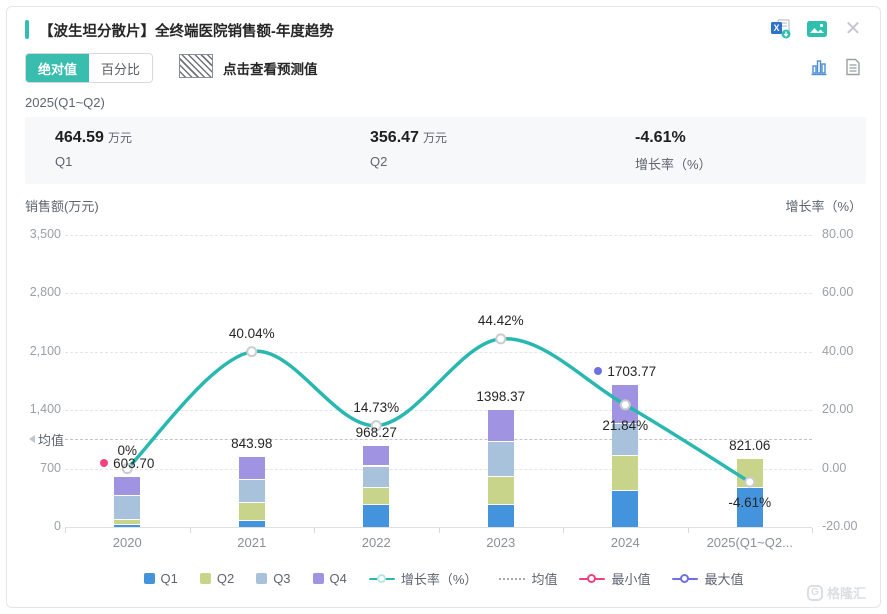 This screenshot has width=887, height=614. I want to click on legend-ring-icon, so click(685, 578).